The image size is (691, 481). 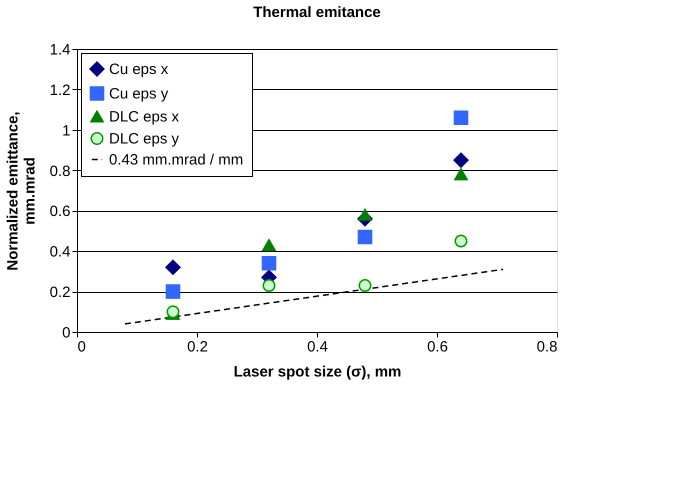 I want to click on legend-label: DLC eps x, so click(x=144, y=117).